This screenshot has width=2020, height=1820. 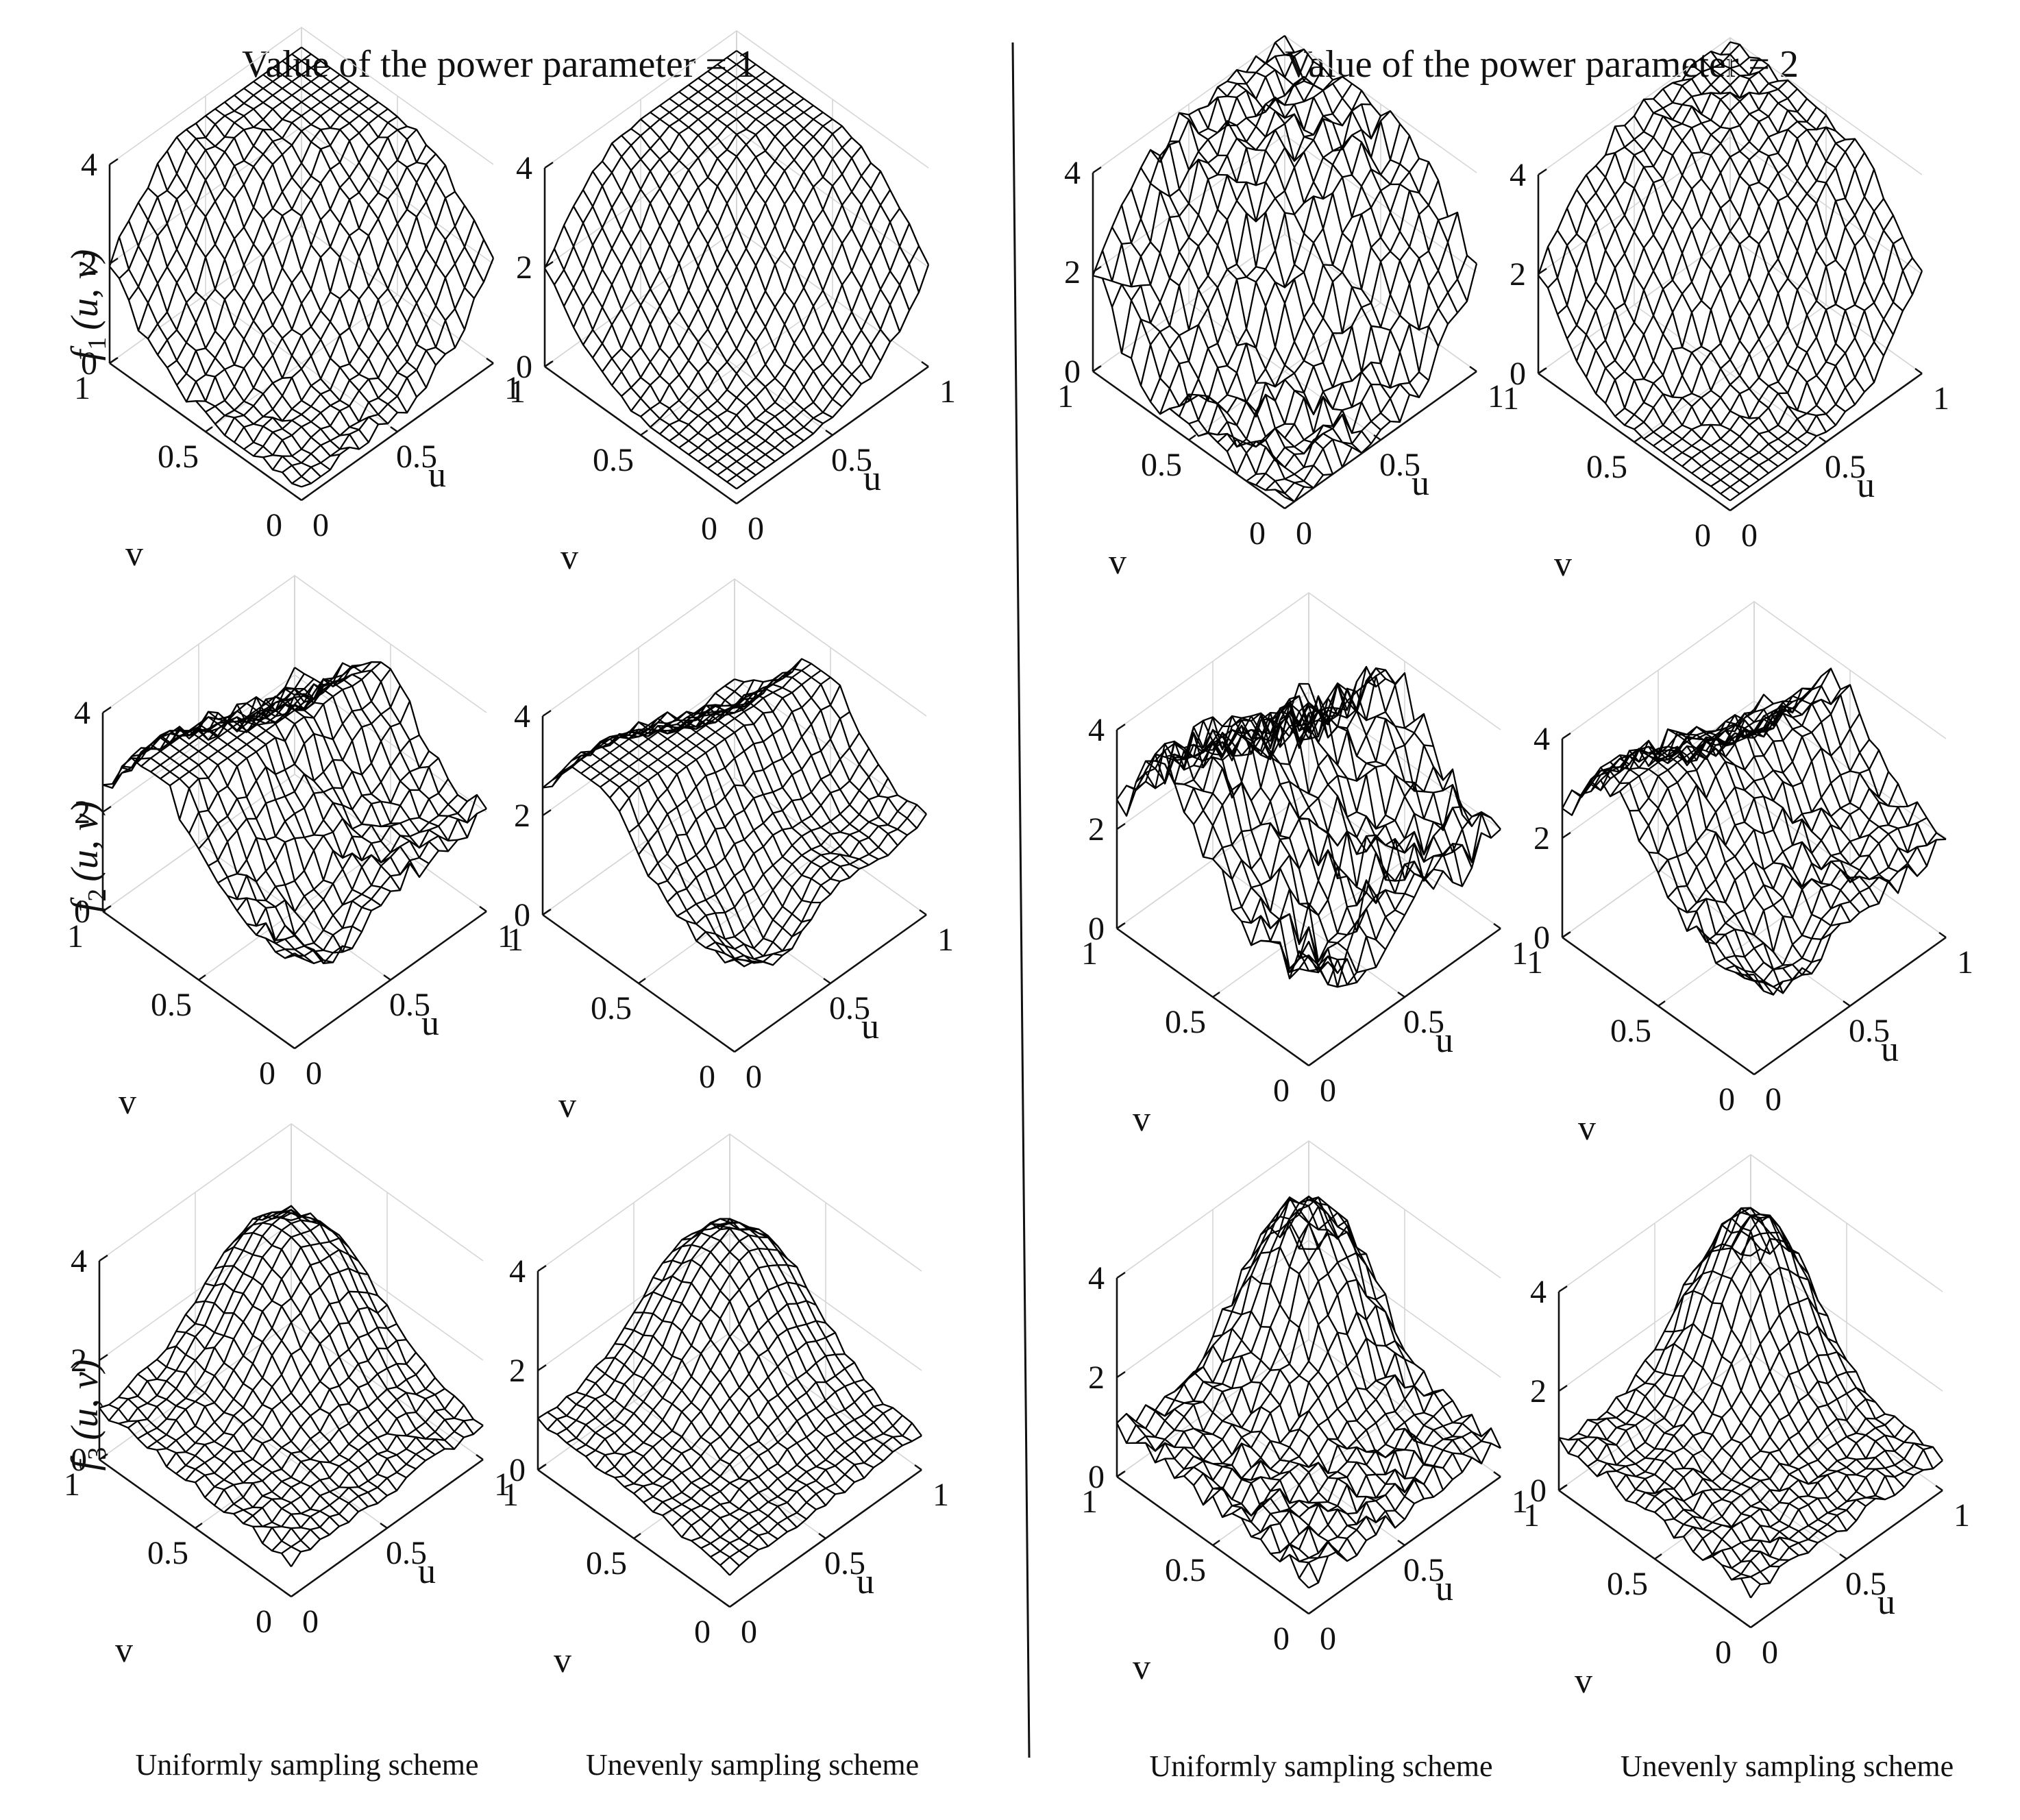 I want to click on axes-grid, so click(x=734, y=781).